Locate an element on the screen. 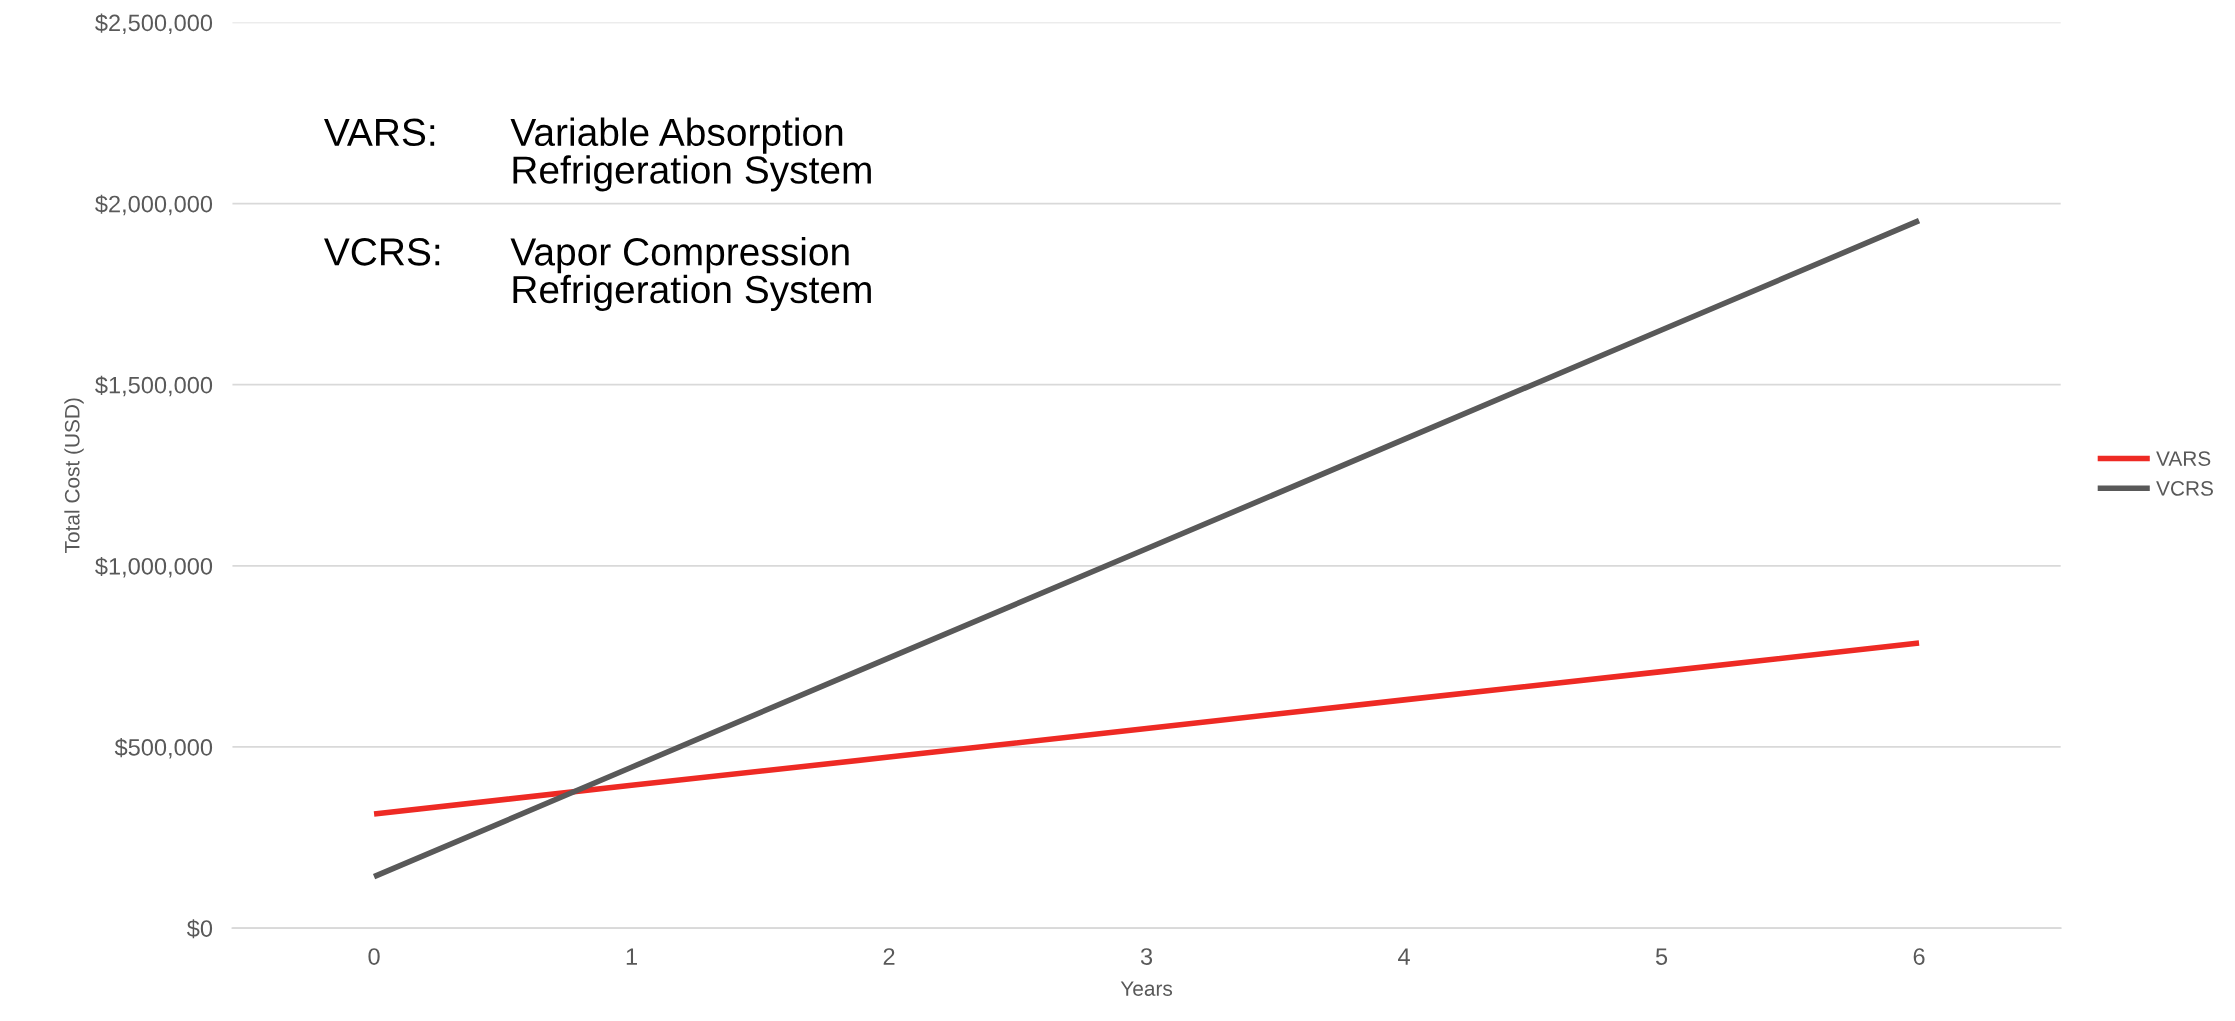 This screenshot has width=2235, height=1021. legend-label: VARS is located at coordinates (2183, 458).